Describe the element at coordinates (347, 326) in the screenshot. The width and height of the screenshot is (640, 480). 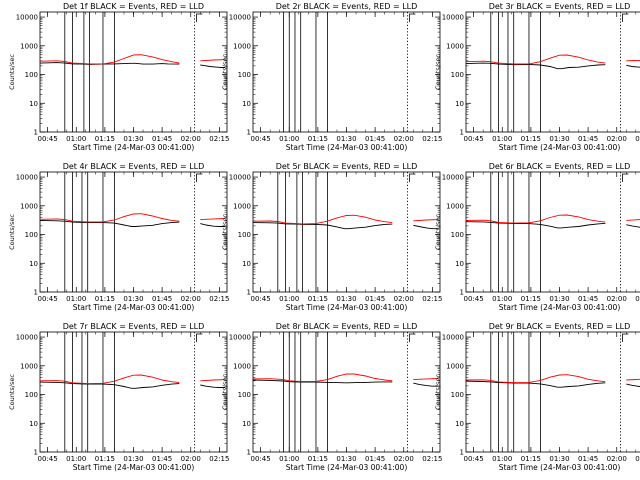
I see `panel-title: Det 8r BLACK = Events, RED = LLD` at that location.